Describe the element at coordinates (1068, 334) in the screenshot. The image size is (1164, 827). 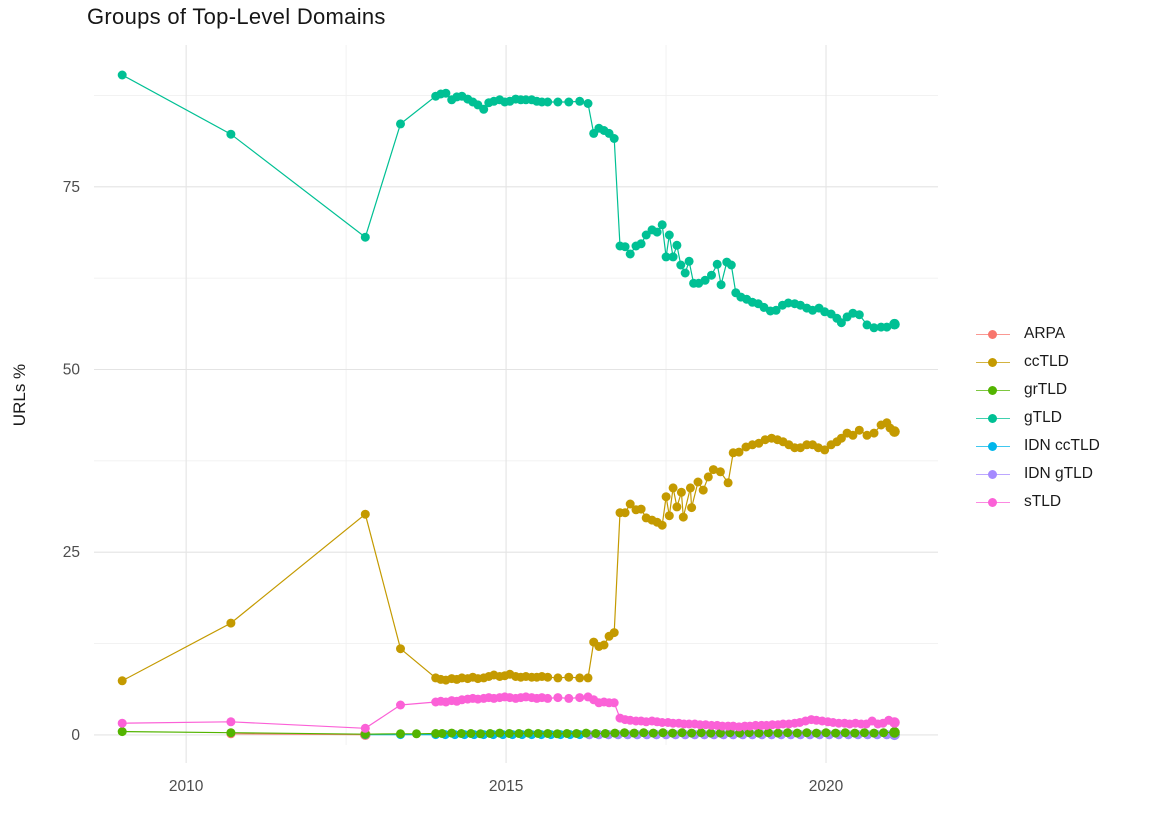
I see `legend-item-arpa: ARPA` at that location.